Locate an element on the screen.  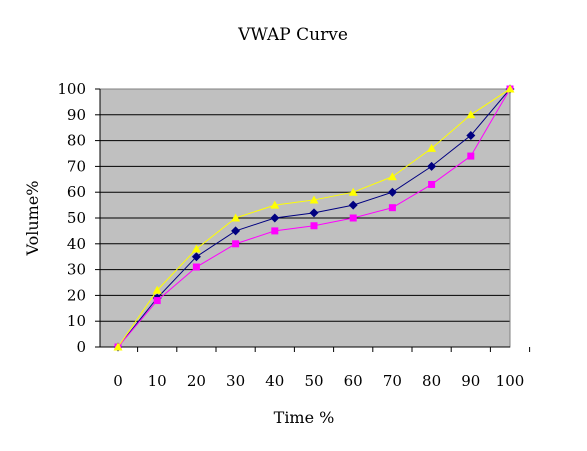
x-tick-label: 90 is located at coordinates (470, 381).